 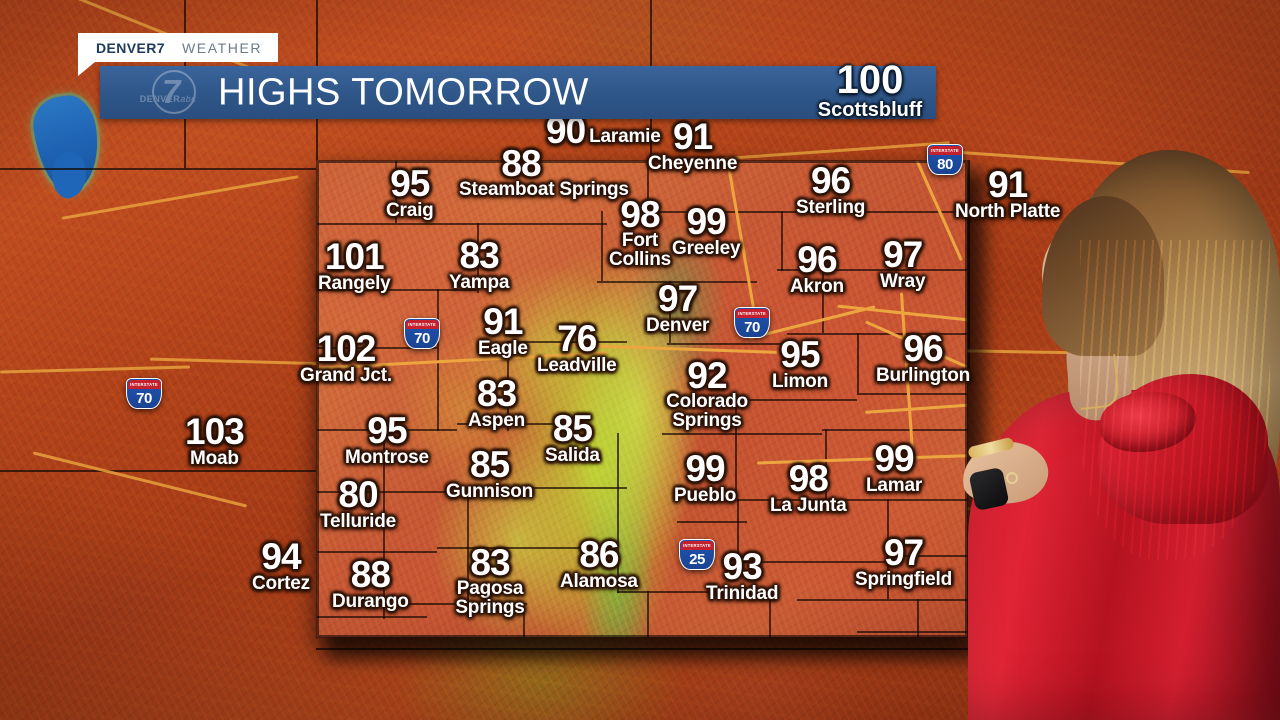 What do you see at coordinates (808, 487) in the screenshot?
I see `forecast-label-la-junta: 98 La Junta` at bounding box center [808, 487].